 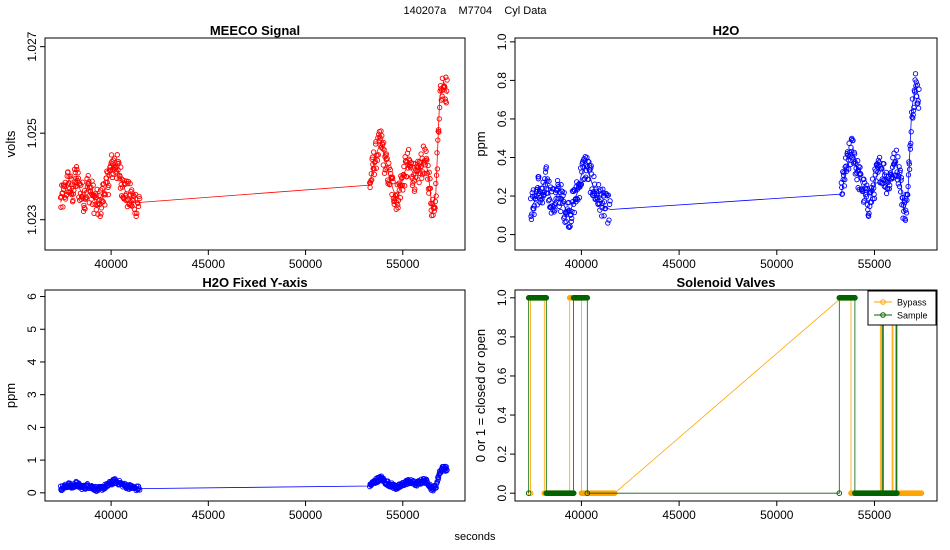 I want to click on plot-area, so click(x=253, y=478).